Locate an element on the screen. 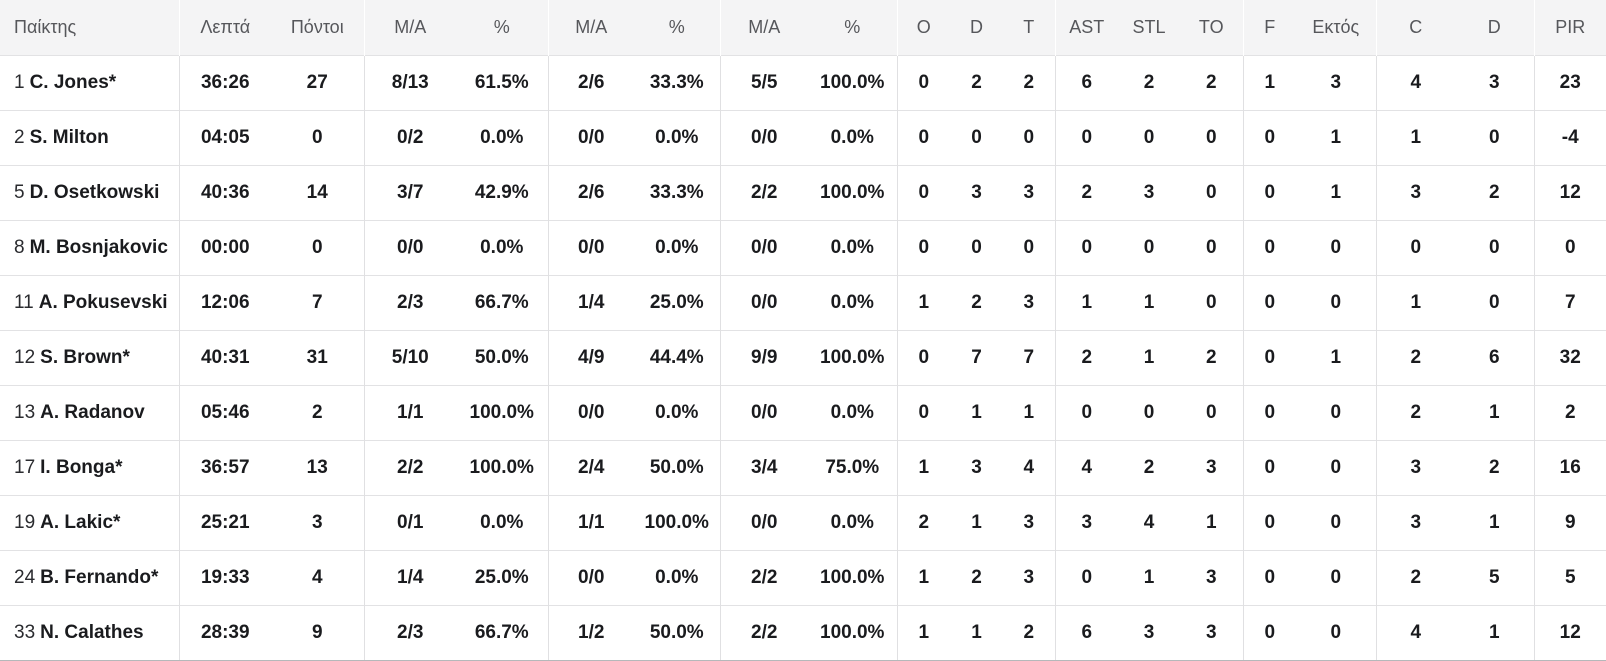 The height and width of the screenshot is (661, 1606). cell-3pt-ma: 4/9 is located at coordinates (590, 358).